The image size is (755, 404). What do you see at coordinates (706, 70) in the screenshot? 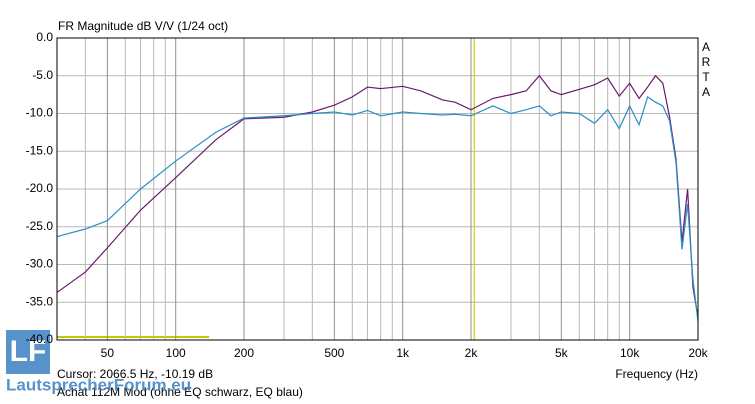
I see `watermark: ARTA` at bounding box center [706, 70].